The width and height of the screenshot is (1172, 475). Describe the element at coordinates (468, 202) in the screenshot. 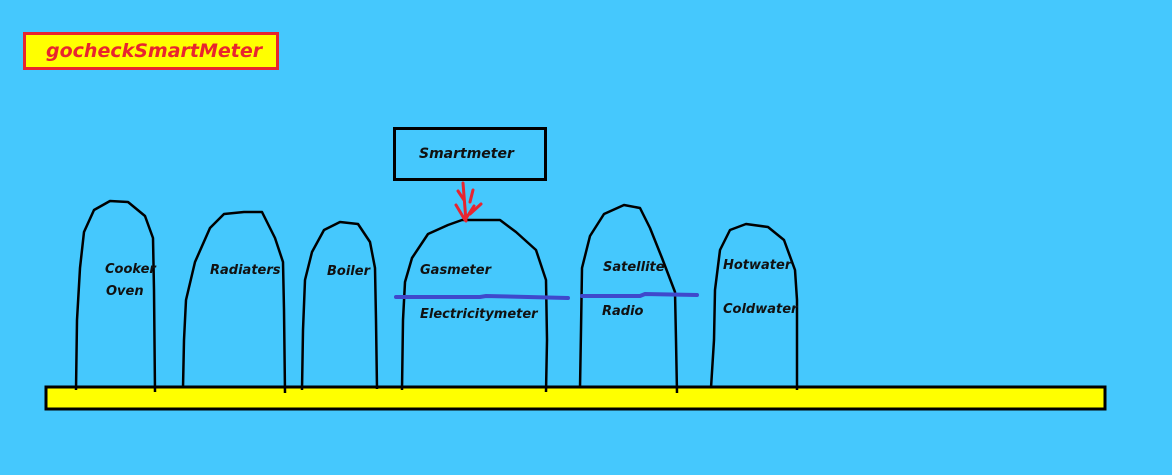

I see `arrow-icon` at that location.